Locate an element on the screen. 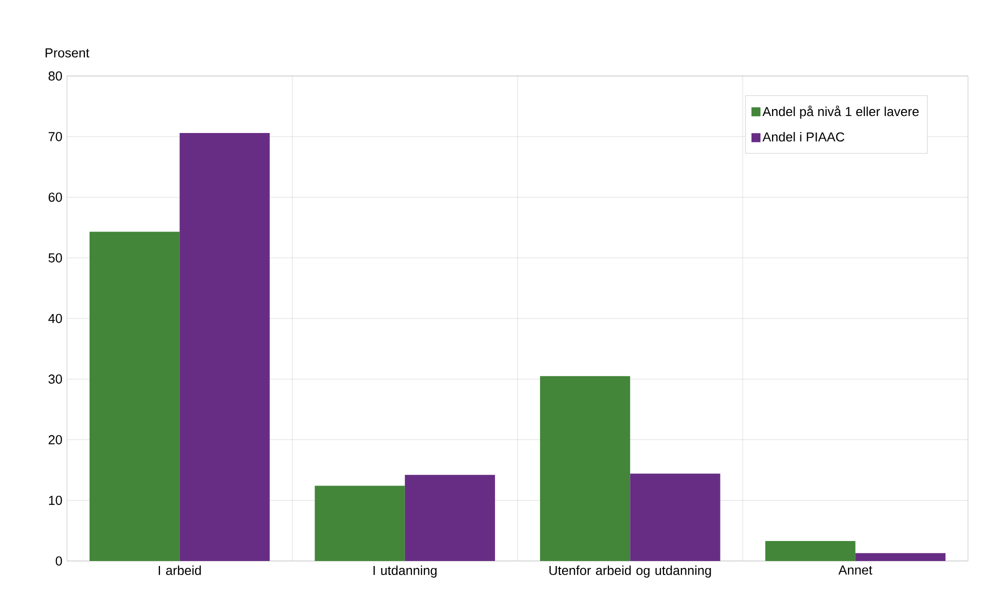  legend-label: Andel på nivå 1 eller lavere is located at coordinates (840, 112).